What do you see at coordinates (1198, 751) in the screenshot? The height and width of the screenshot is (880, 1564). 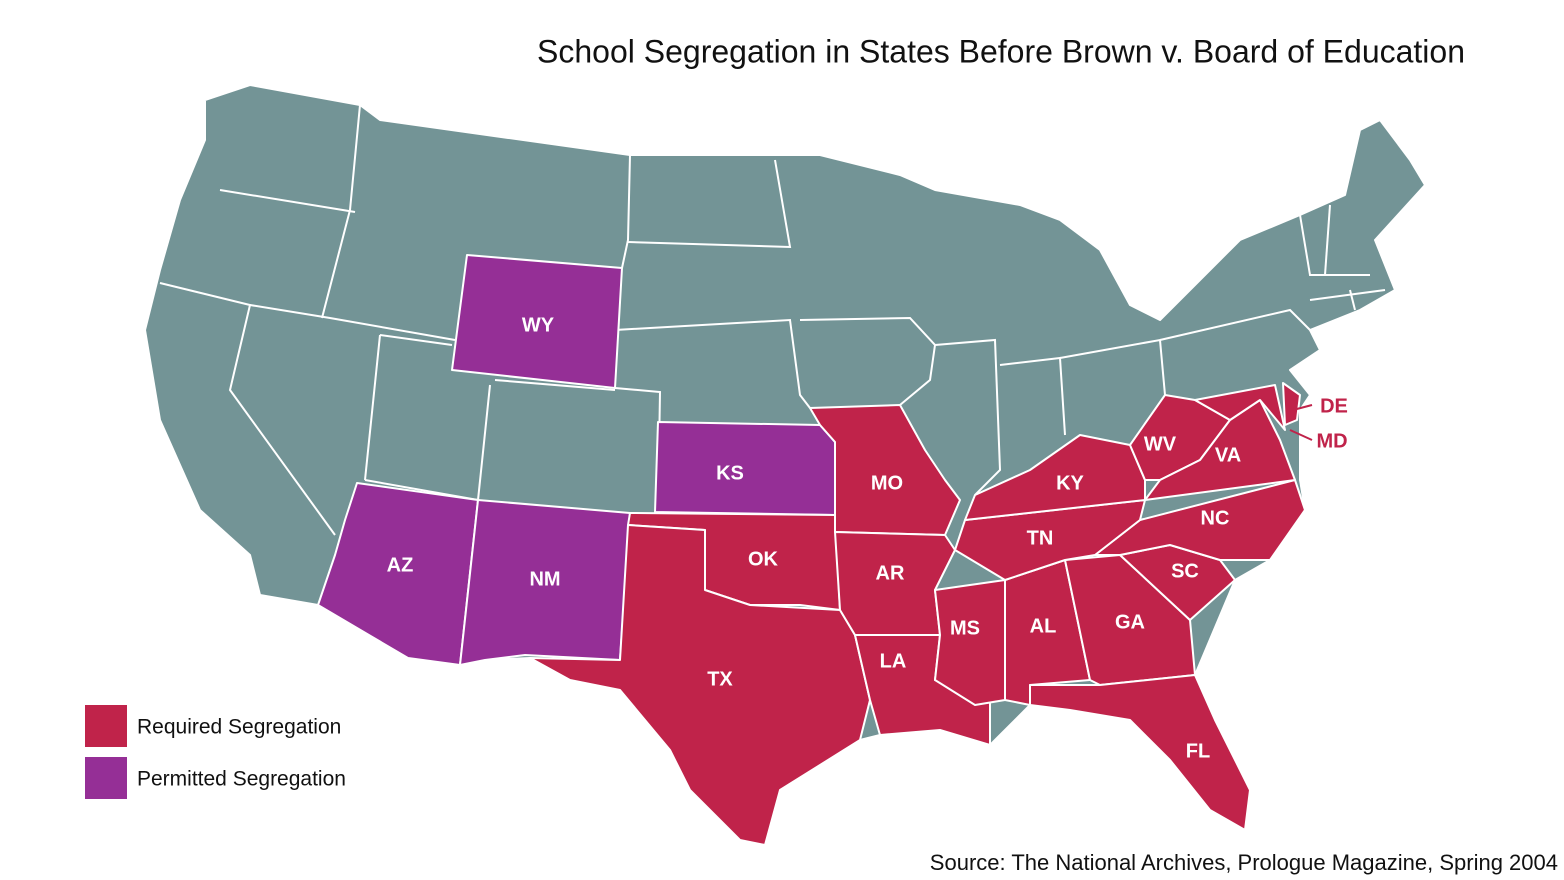 I see `state-label: FL` at bounding box center [1198, 751].